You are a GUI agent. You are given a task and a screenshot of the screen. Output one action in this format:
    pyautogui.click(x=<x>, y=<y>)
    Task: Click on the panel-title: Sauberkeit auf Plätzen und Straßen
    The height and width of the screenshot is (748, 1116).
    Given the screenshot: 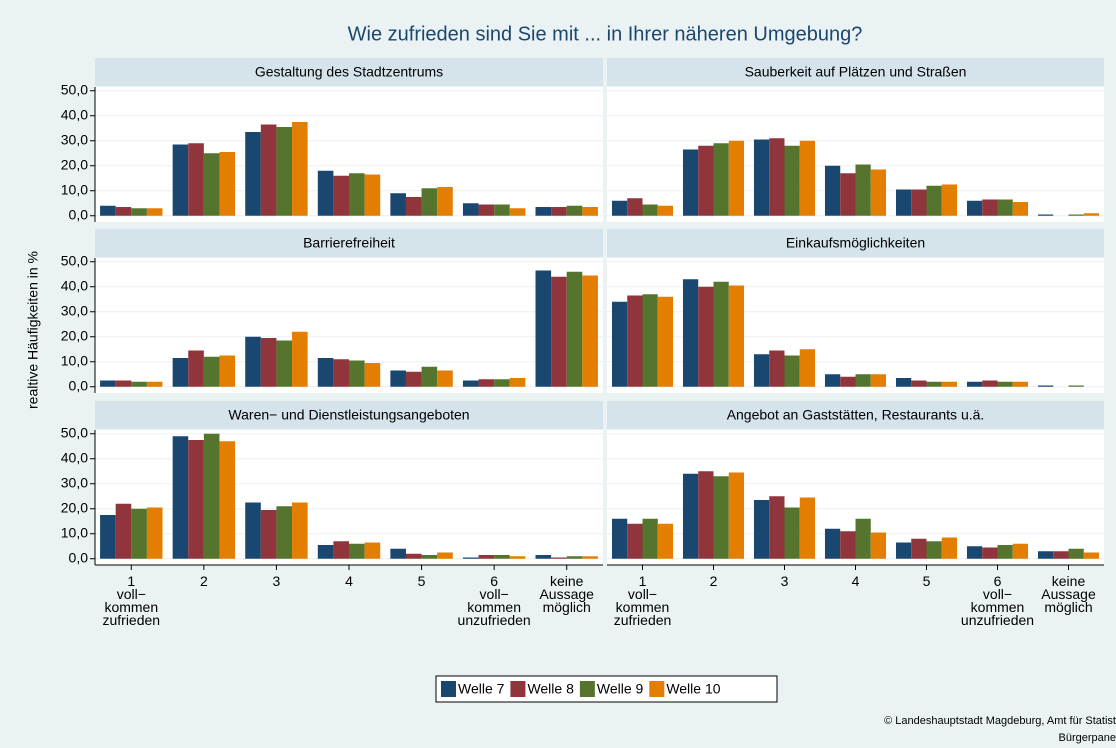 What is the action you would take?
    pyautogui.click(x=856, y=72)
    